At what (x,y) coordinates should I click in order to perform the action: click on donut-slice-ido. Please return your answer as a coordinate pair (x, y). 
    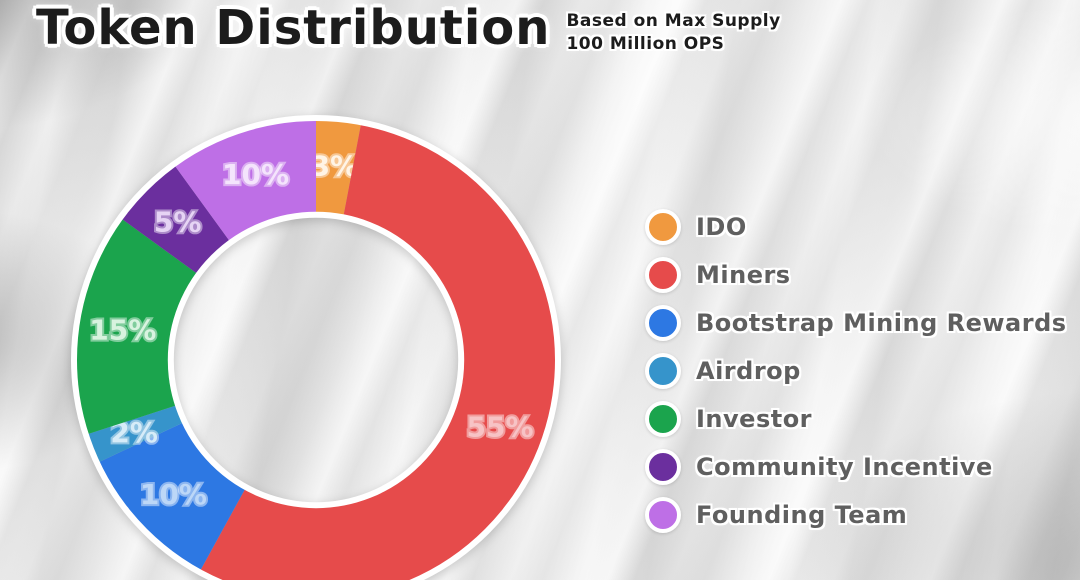
    Looking at the image, I should click on (339, 168).